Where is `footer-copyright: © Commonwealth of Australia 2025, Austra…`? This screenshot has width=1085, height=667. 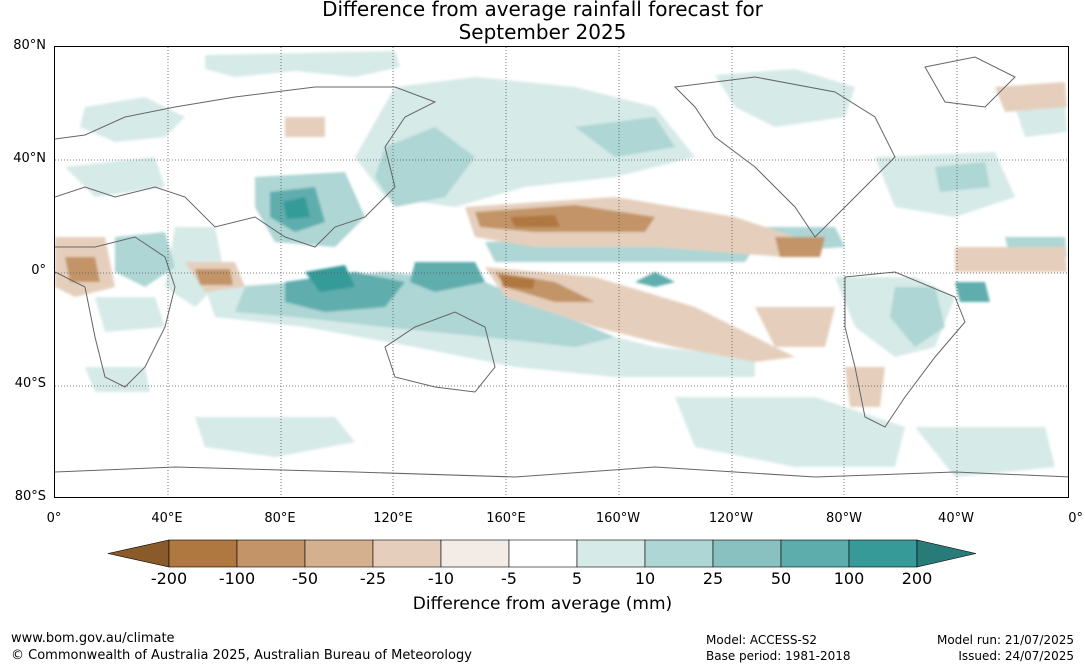 footer-copyright: © Commonwealth of Australia 2025, Austra… is located at coordinates (241, 655).